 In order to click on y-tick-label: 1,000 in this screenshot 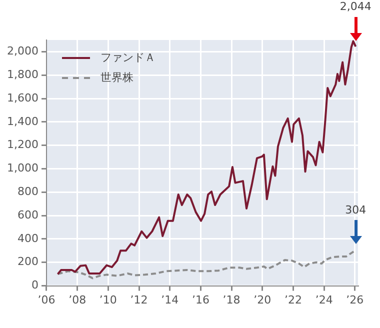, I will do `click(22, 168)`.